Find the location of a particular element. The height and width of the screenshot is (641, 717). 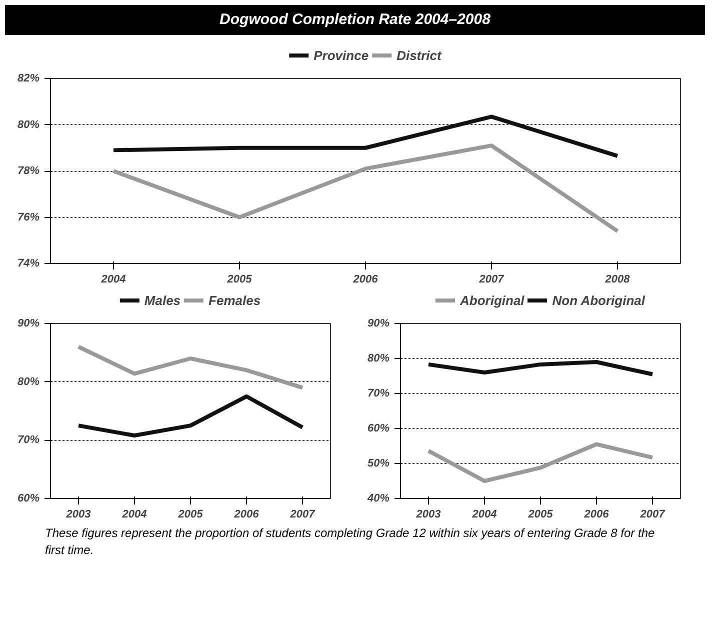

legend-label: District is located at coordinates (419, 55).